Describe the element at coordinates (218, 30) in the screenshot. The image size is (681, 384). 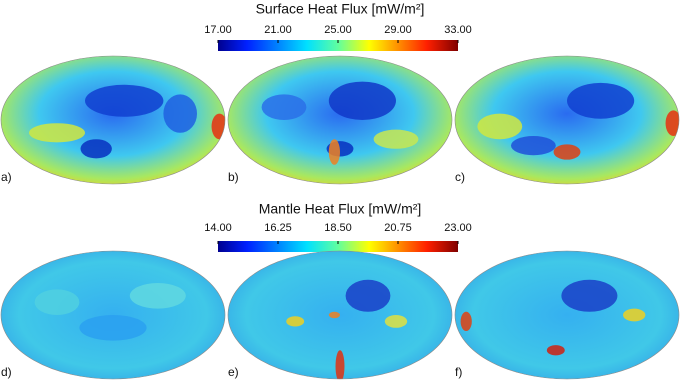
I see `colorbar-tick-label: 17.00` at that location.